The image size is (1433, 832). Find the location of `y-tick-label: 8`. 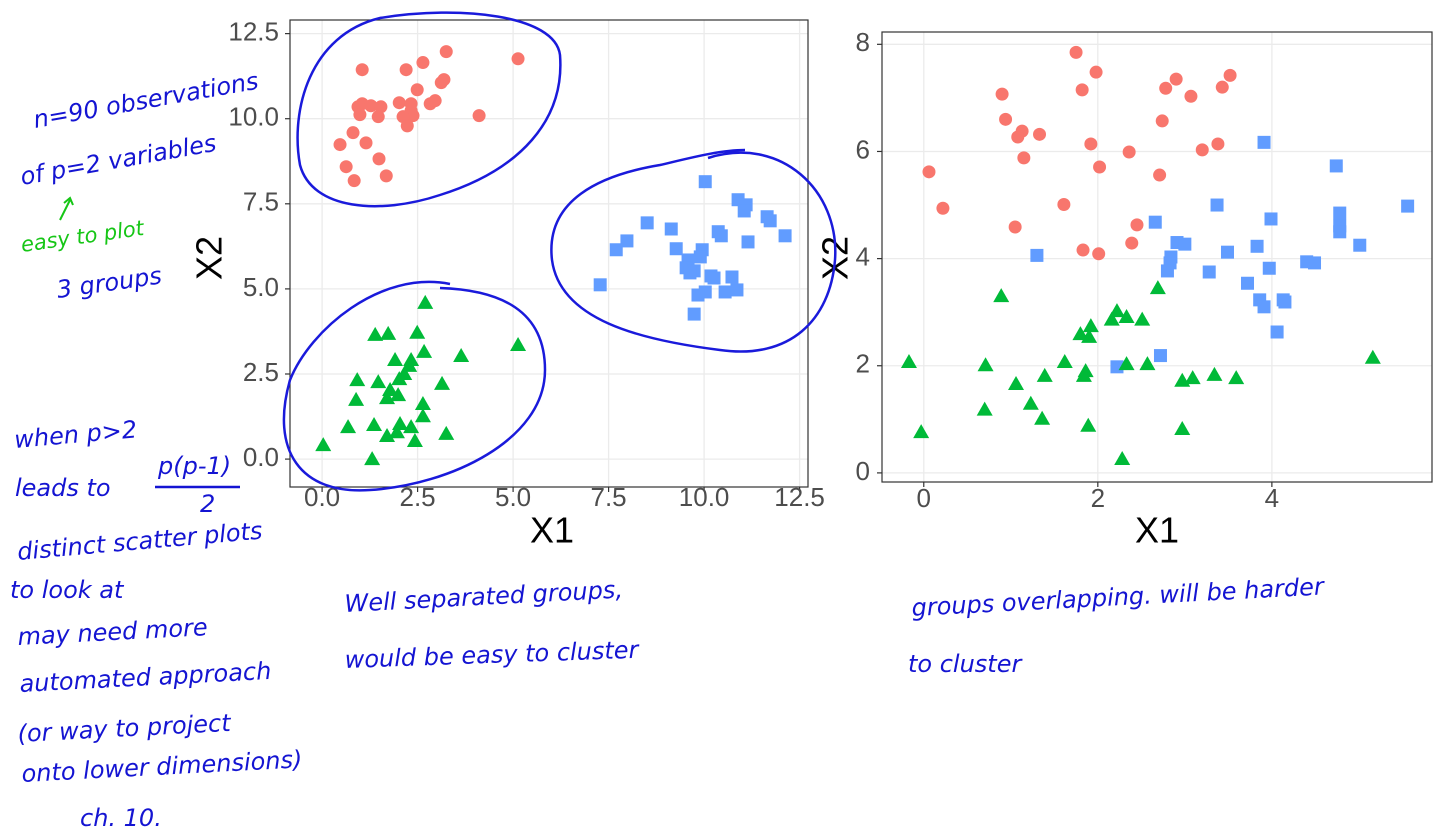

y-tick-label: 8 is located at coordinates (863, 42).